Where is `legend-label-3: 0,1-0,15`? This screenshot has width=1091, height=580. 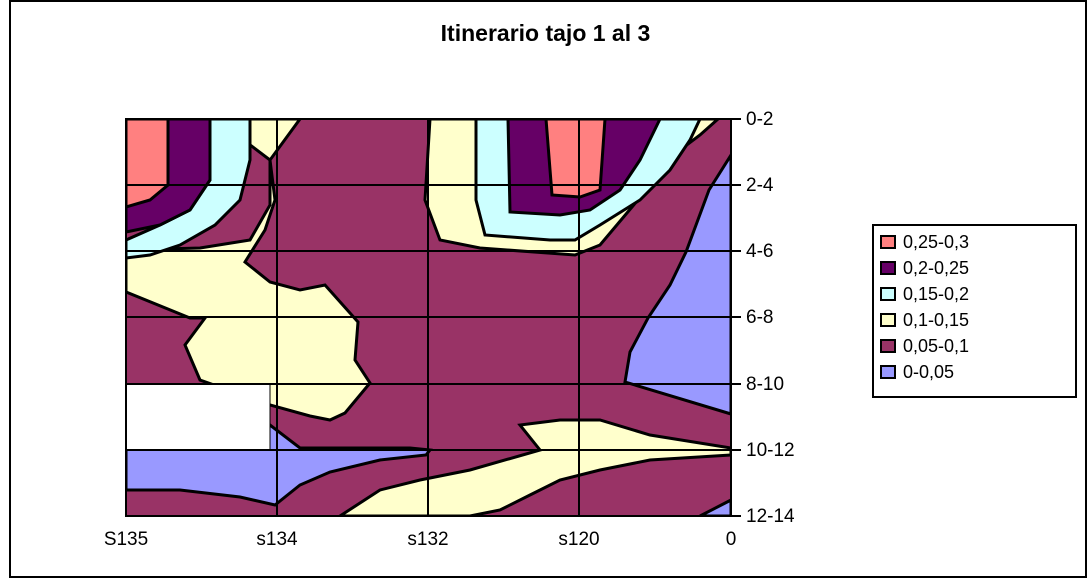
legend-label-3: 0,1-0,15 is located at coordinates (936, 320).